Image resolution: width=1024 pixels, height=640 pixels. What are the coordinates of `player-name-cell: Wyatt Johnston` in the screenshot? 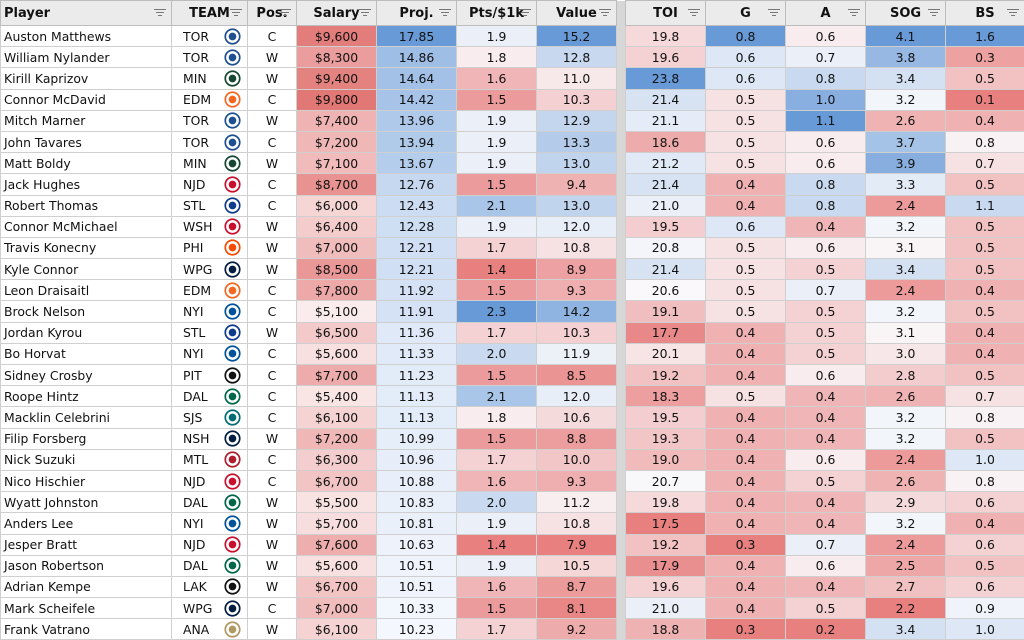 It's located at (86, 502).